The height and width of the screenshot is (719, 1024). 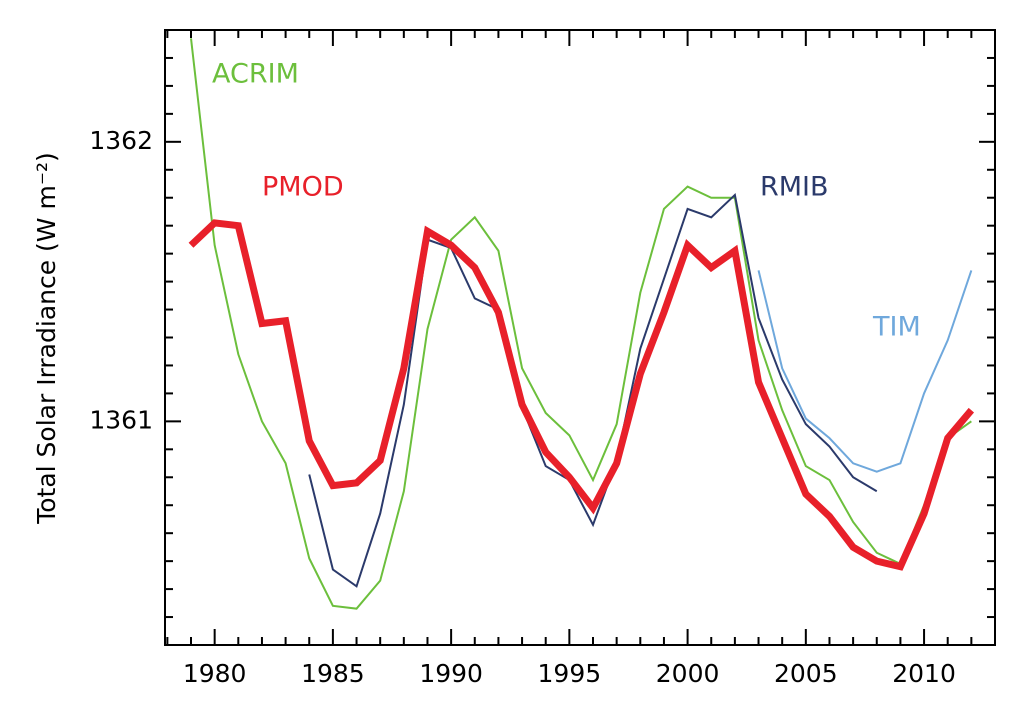 I want to click on series-label: PMOD, so click(x=303, y=187).